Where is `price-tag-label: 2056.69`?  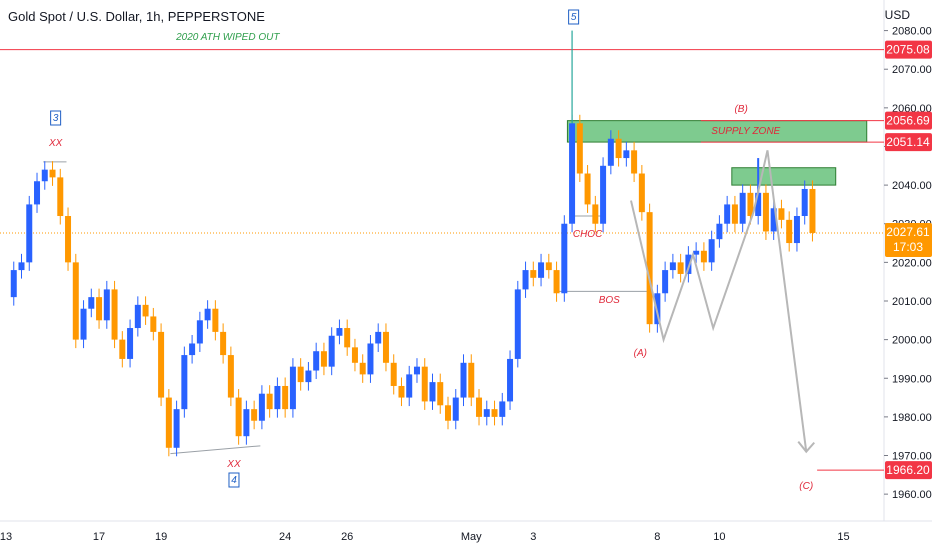 price-tag-label: 2056.69 is located at coordinates (908, 121).